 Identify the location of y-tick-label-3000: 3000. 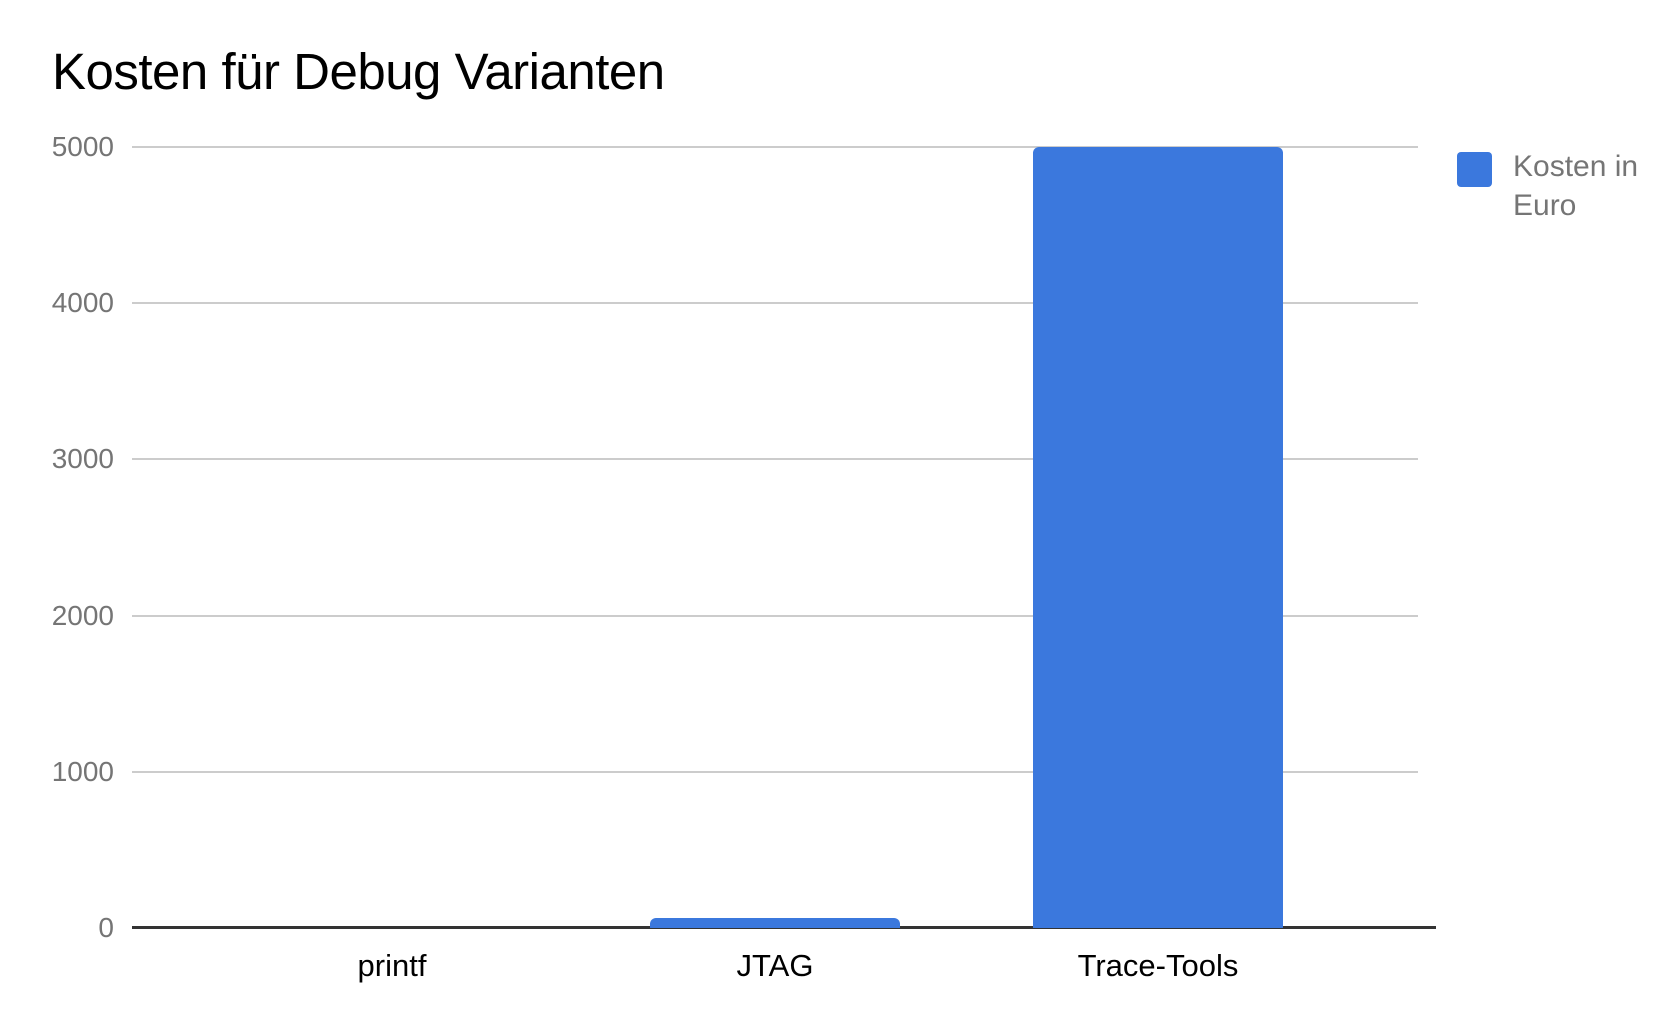
(82, 459).